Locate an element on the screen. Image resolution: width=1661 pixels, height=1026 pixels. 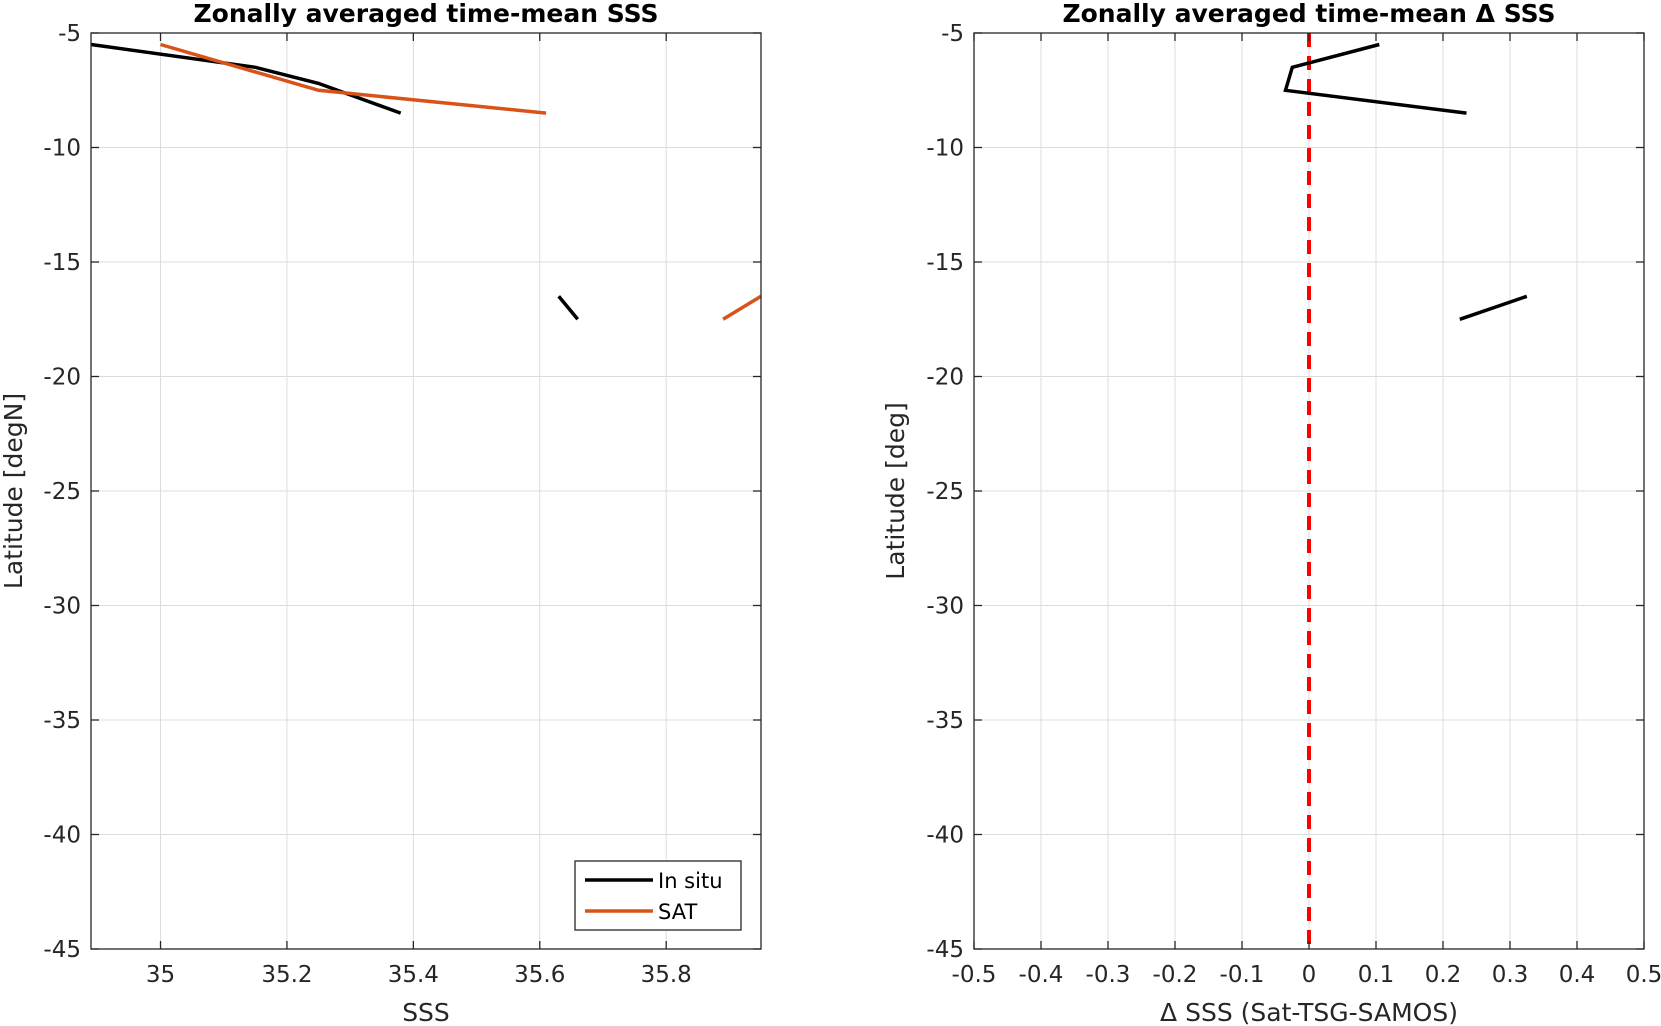
x-tick-label-0-5: 0.5 is located at coordinates (1643, 975).